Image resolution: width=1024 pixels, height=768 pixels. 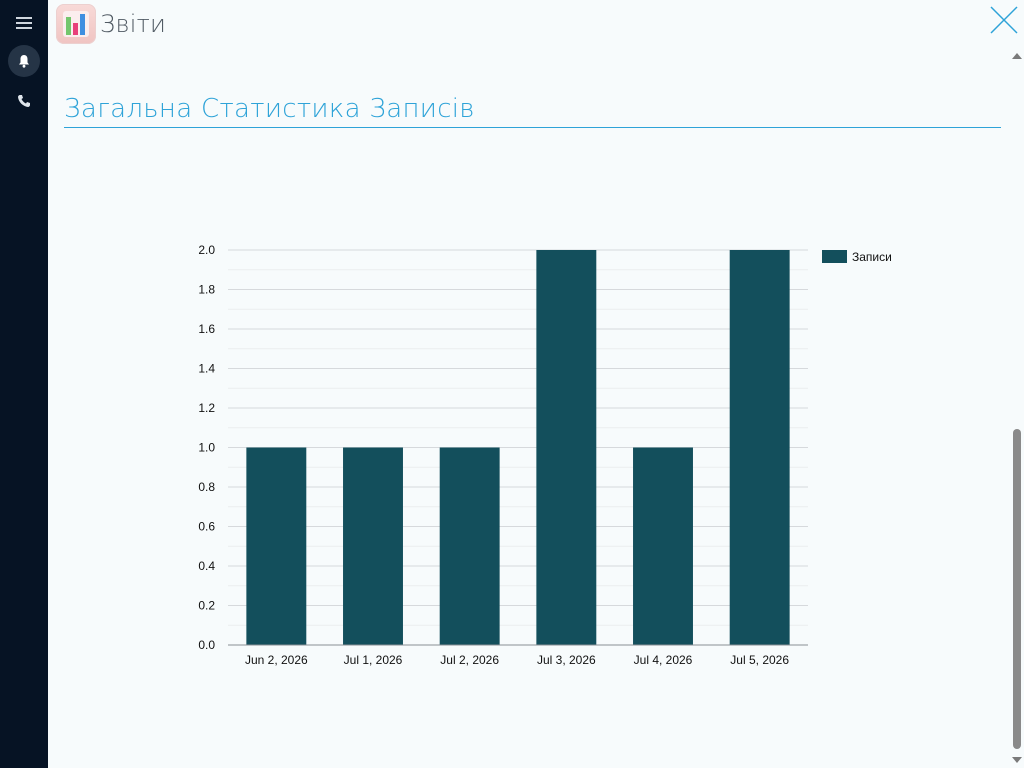 I want to click on notifications-button, so click(x=24, y=61).